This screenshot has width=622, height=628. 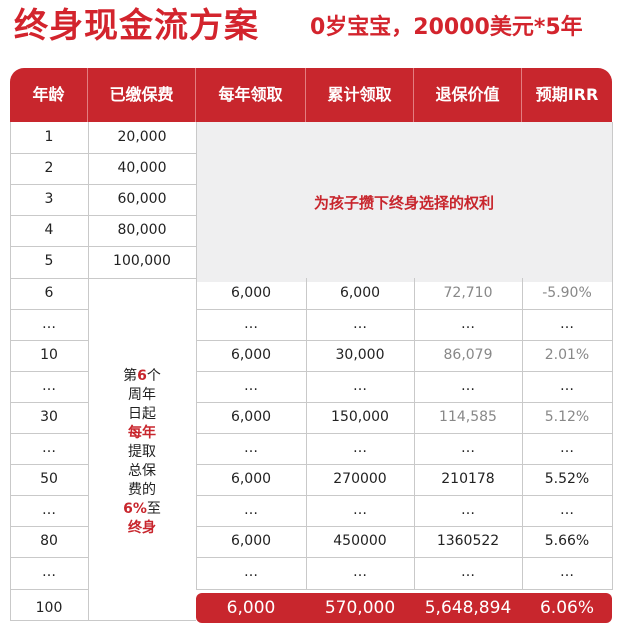 I want to click on table-cell-age: 1, so click(x=49, y=137).